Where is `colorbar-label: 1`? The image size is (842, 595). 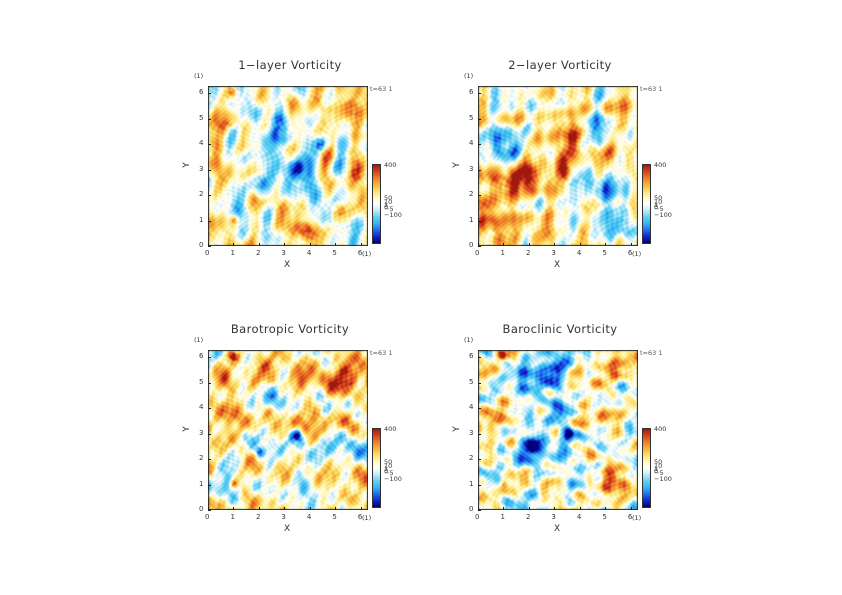 colorbar-label: 1 is located at coordinates (656, 469).